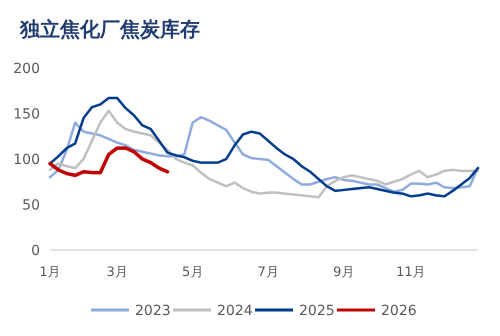 The height and width of the screenshot is (336, 500). Describe the element at coordinates (317, 311) in the screenshot. I see `legend-label: 2025` at that location.